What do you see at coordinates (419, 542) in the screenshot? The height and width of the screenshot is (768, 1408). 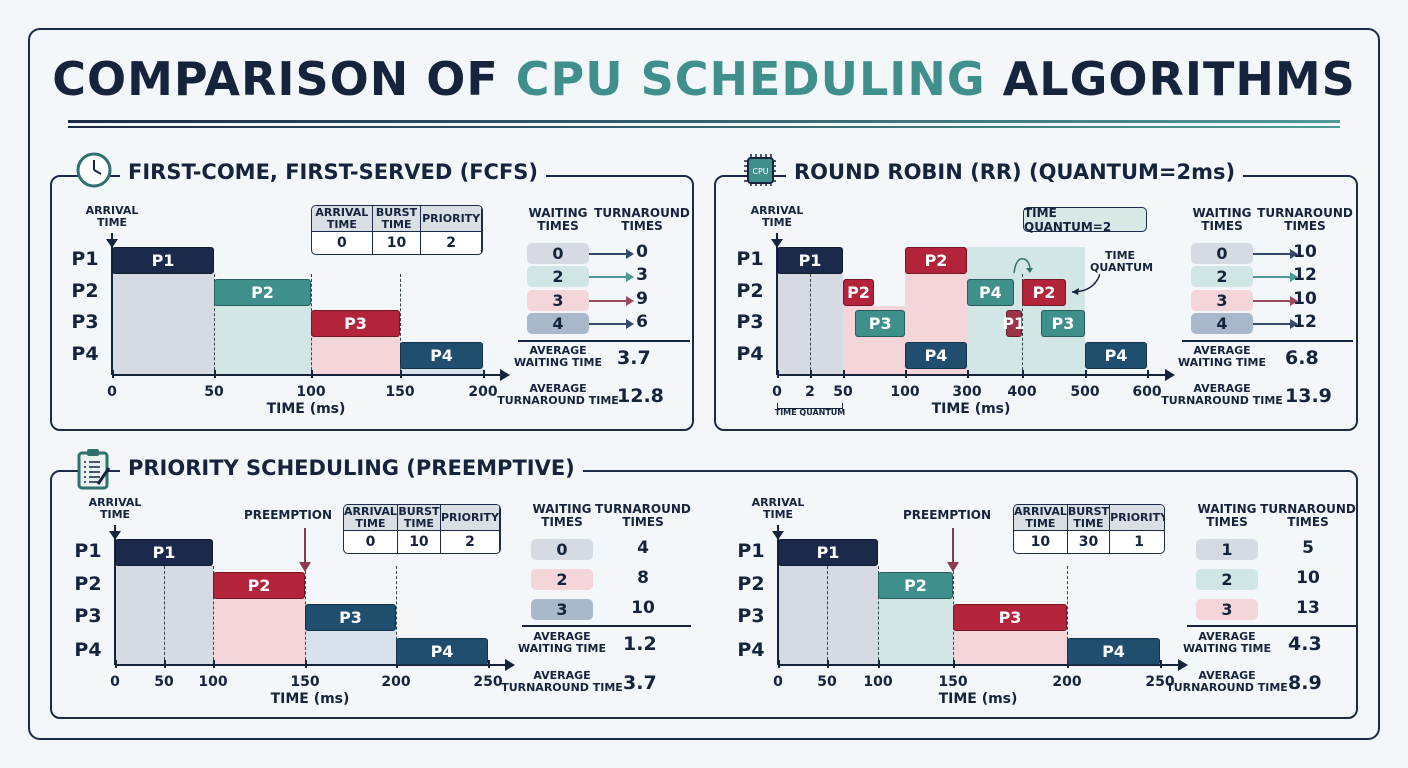 I see `table-cell: 10` at bounding box center [419, 542].